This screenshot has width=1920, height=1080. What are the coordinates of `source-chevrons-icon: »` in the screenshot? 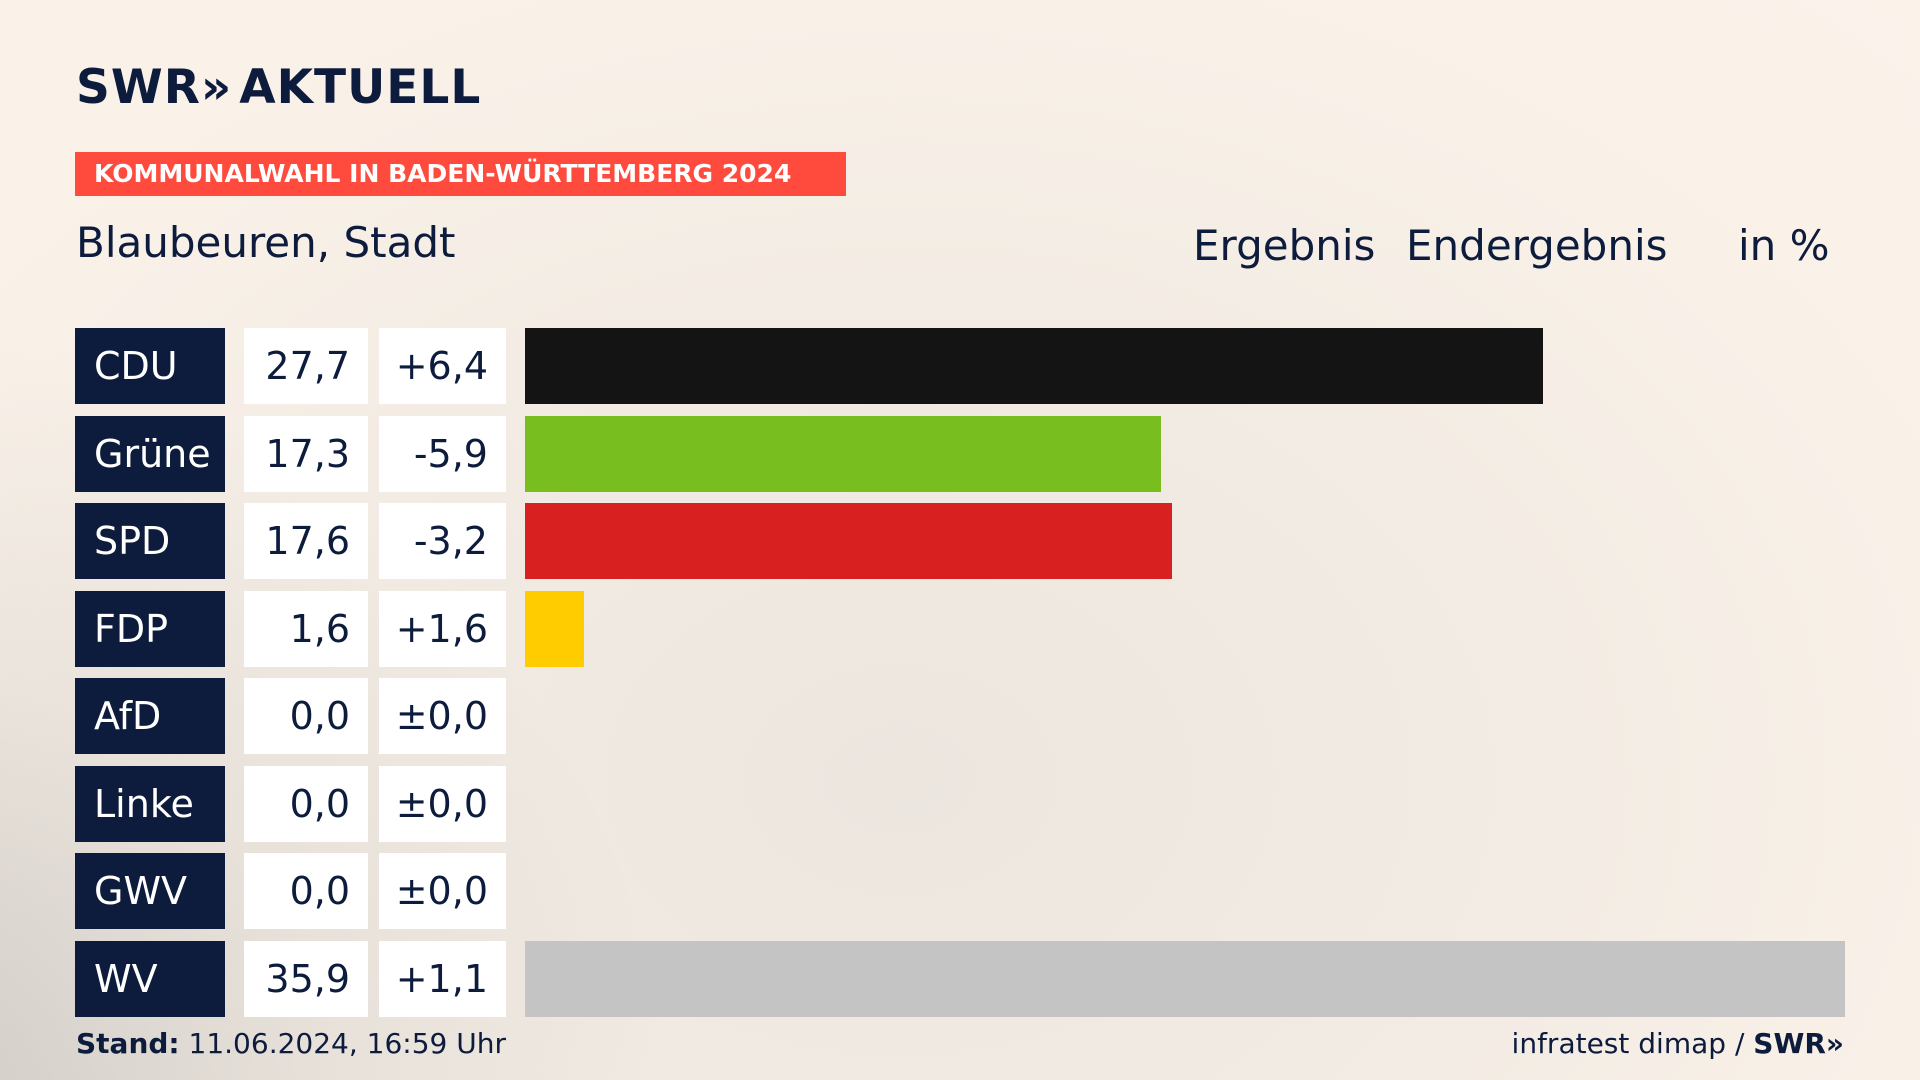 It's located at (1834, 1043).